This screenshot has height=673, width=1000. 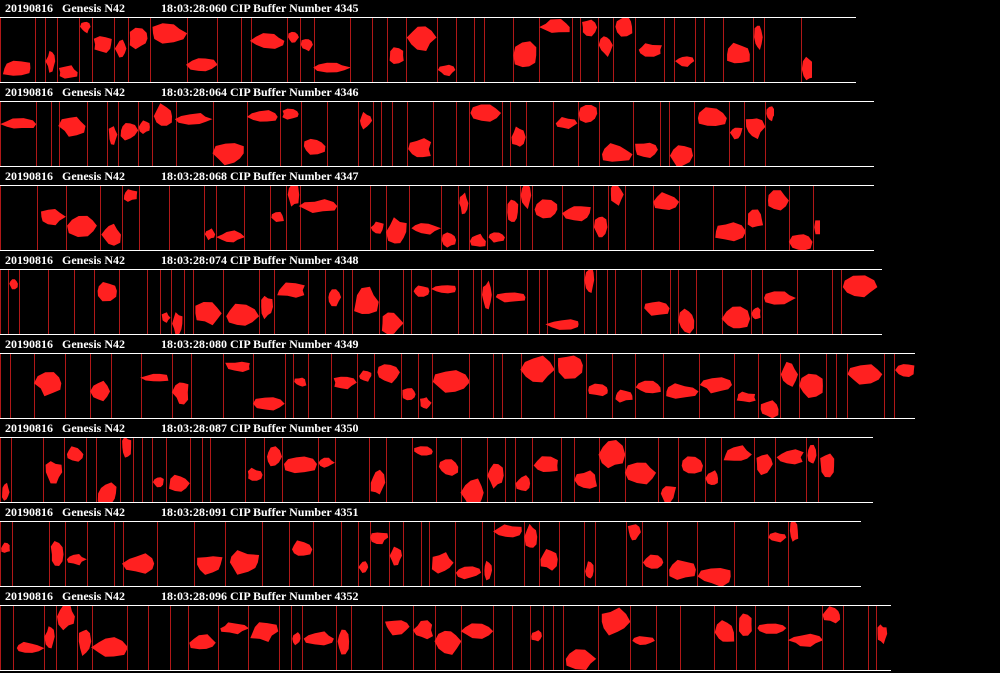 What do you see at coordinates (260, 260) in the screenshot?
I see `buffer-timestamp: 18:03:28:074 CIP Buffer Number 4348` at bounding box center [260, 260].